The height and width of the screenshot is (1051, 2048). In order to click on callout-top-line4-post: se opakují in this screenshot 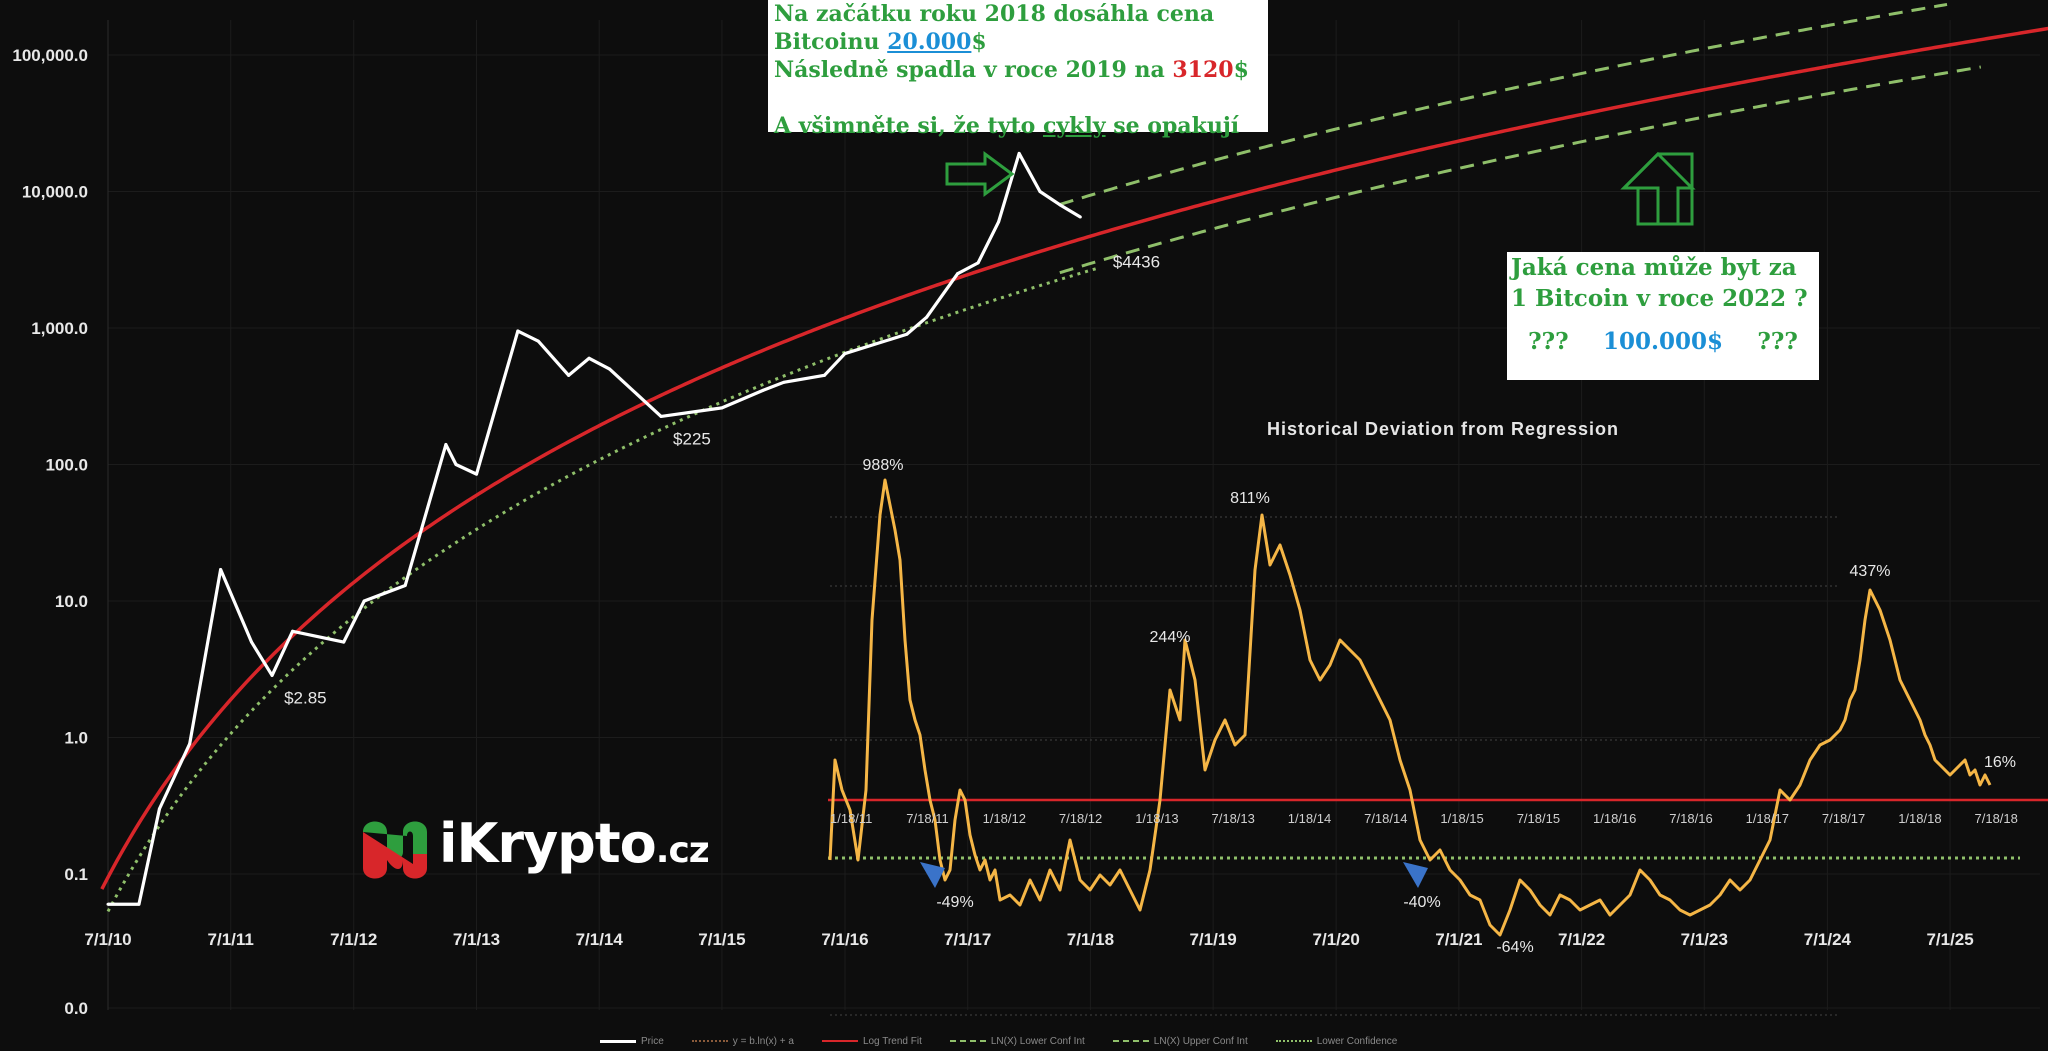, I will do `click(1172, 126)`.